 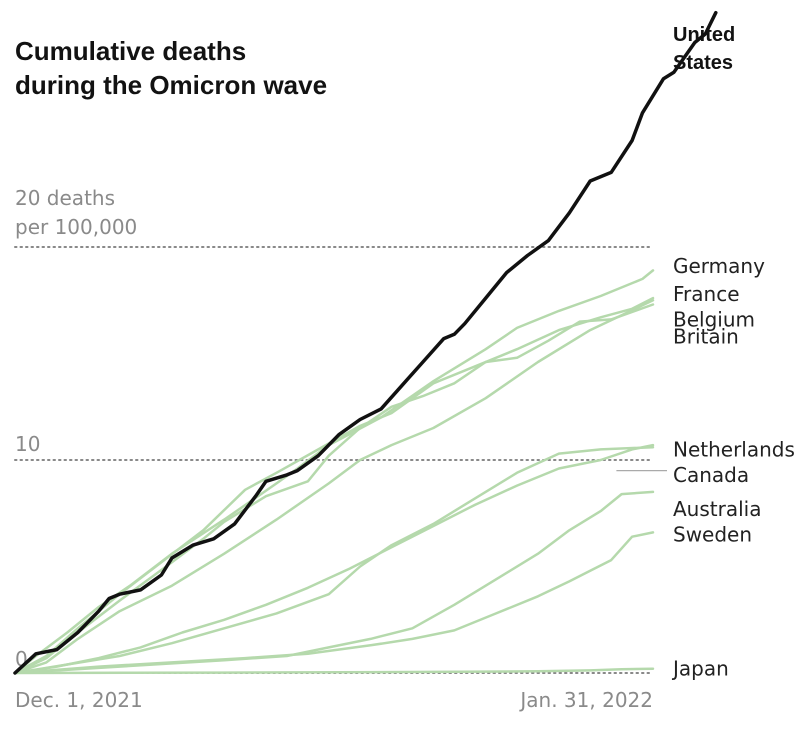 What do you see at coordinates (334, 700) in the screenshot?
I see `x-axis-labels: Dec. 1, 2021 Jan. 31, 2022` at bounding box center [334, 700].